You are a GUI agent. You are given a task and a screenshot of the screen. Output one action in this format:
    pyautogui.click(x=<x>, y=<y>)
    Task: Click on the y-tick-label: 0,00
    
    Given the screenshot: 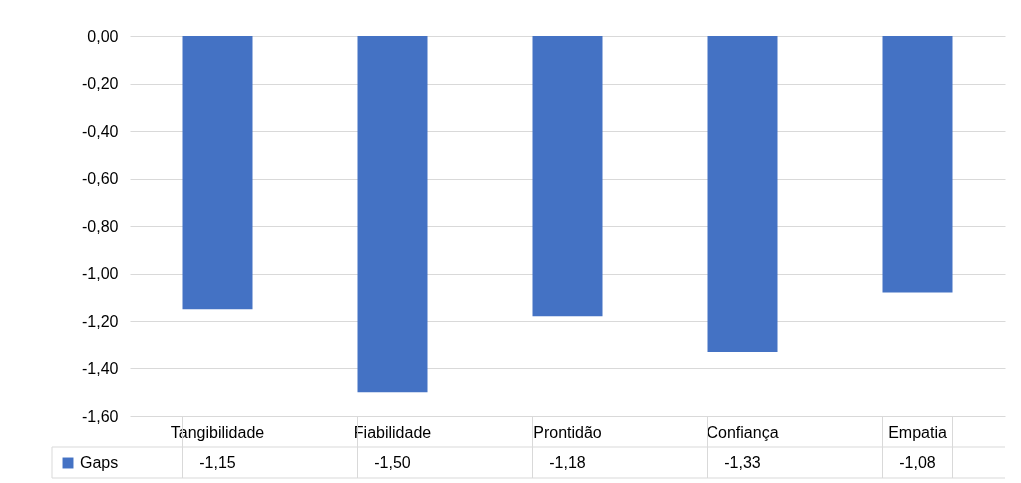 What is the action you would take?
    pyautogui.click(x=103, y=36)
    